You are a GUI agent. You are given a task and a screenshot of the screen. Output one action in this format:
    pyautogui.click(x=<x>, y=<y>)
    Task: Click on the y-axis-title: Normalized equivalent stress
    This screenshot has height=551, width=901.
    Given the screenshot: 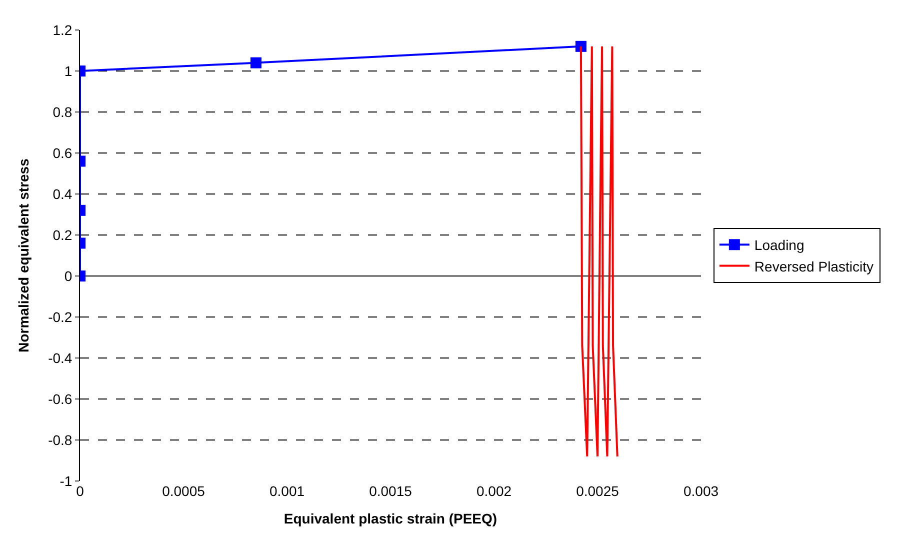 What is the action you would take?
    pyautogui.click(x=24, y=255)
    